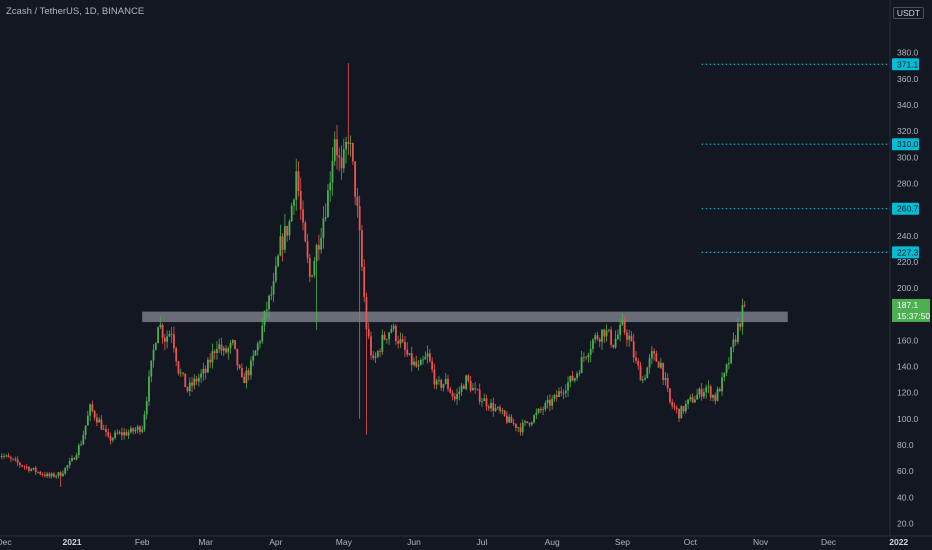 This screenshot has width=932, height=550. I want to click on last-price-label: 187.1, so click(908, 305).